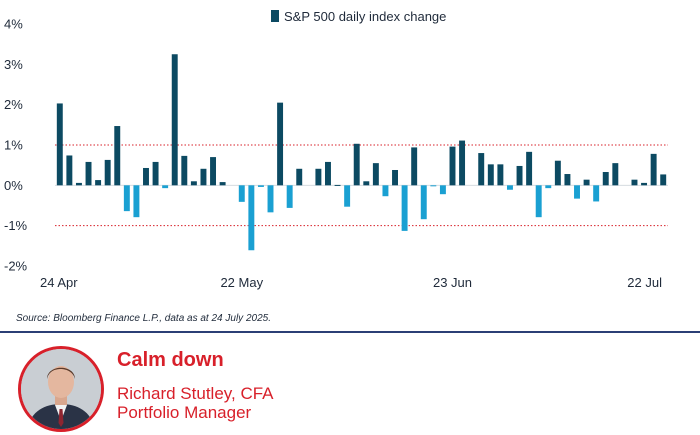 This screenshot has width=700, height=435. Describe the element at coordinates (16, 265) in the screenshot. I see `y-tick-label: -2%` at that location.